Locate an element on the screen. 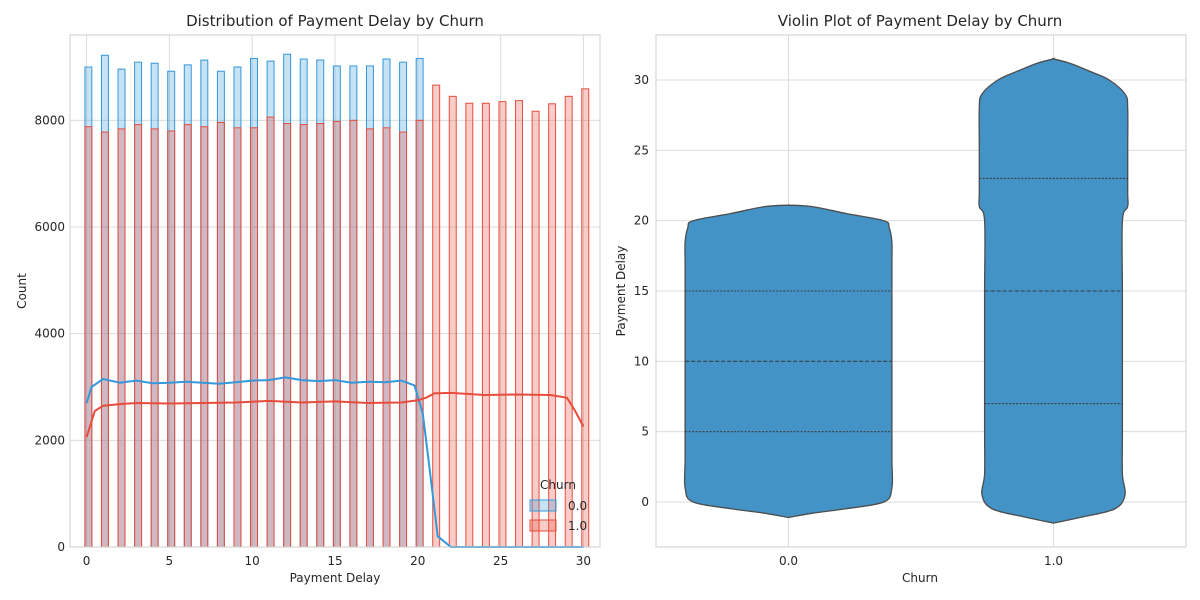 The height and width of the screenshot is (600, 1200). x-tick-label: 5 is located at coordinates (170, 561).